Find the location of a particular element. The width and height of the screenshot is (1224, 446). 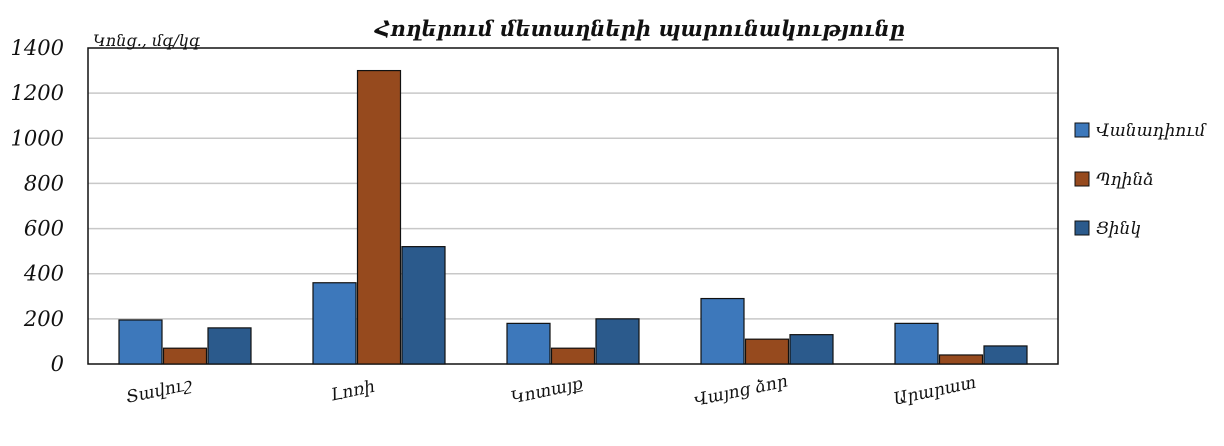

legend: Վանադիում Պղինձ Ցինկ is located at coordinates (1141, 180).